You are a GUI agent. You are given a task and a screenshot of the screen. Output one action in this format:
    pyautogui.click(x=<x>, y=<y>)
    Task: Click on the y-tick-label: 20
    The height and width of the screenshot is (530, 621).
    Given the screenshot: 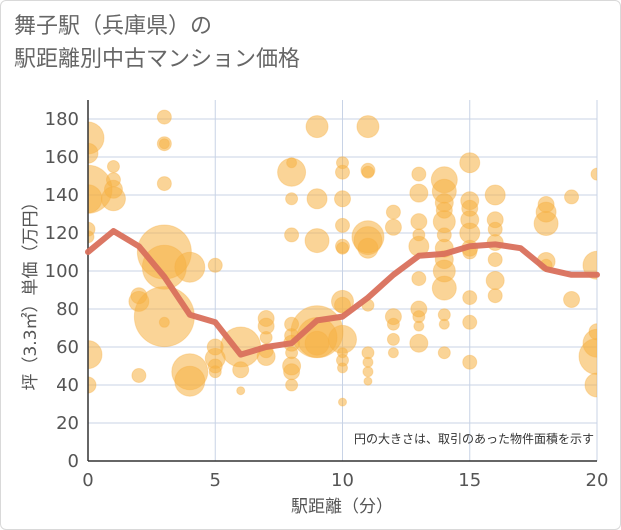 What is the action you would take?
    pyautogui.click(x=67, y=423)
    